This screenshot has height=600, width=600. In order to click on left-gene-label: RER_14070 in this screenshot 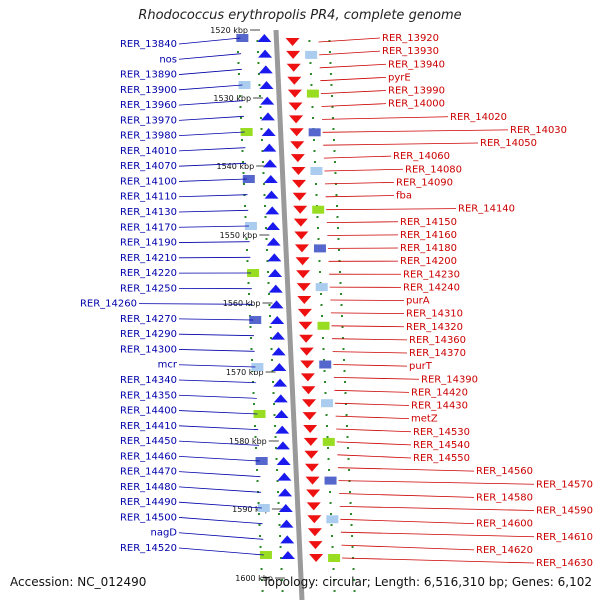, I will do `click(148, 166)`.